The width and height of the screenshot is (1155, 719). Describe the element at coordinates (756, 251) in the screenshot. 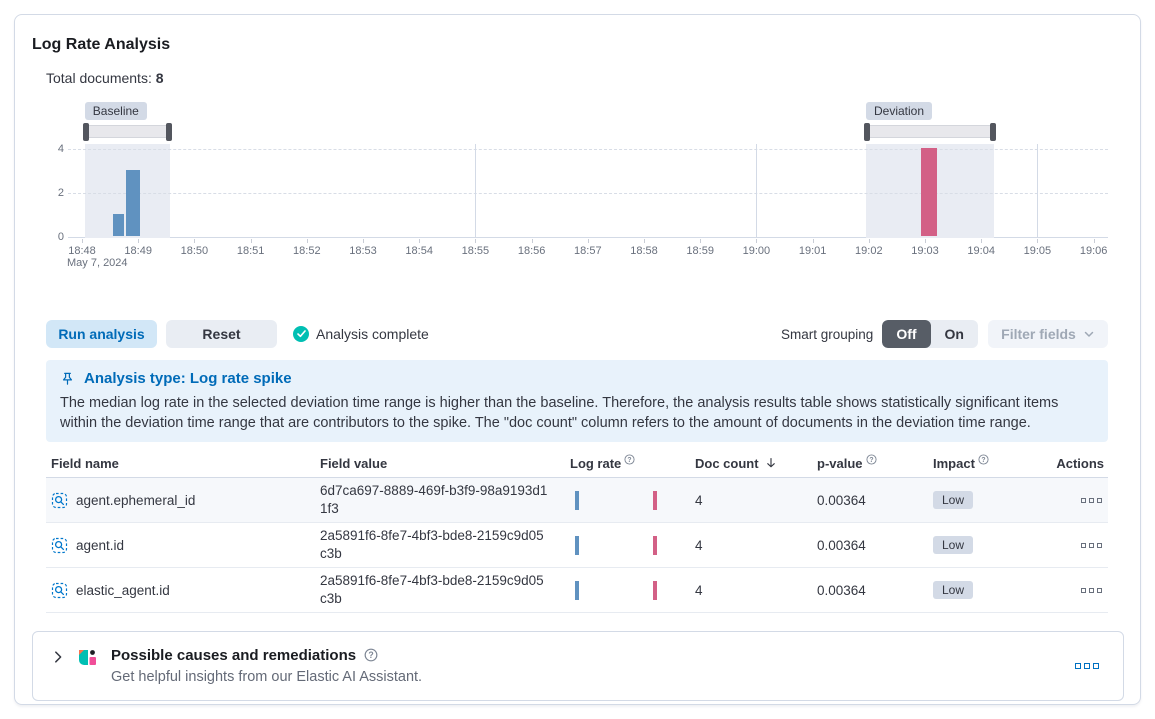

I see `x-axis-tick-label: 19:00` at that location.